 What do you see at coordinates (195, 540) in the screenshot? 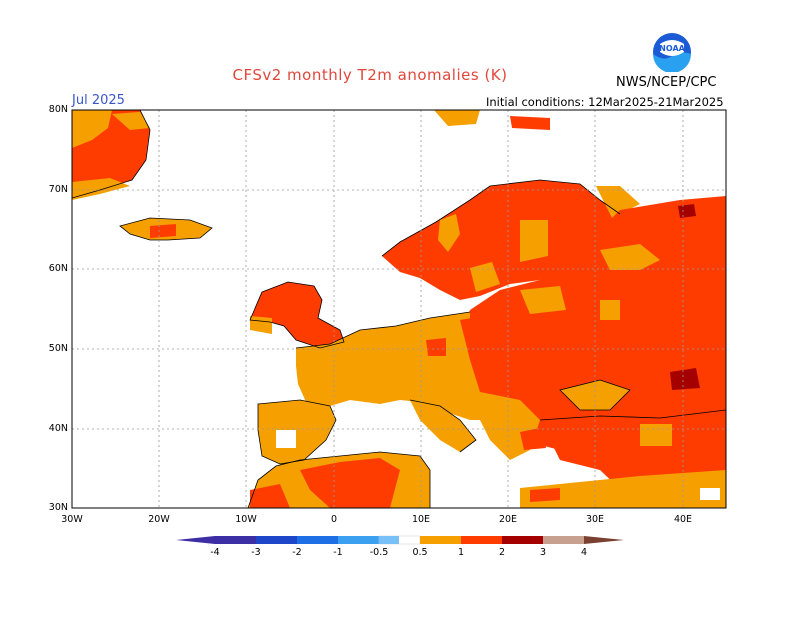
I see `colorbar-left-arrow` at bounding box center [195, 540].